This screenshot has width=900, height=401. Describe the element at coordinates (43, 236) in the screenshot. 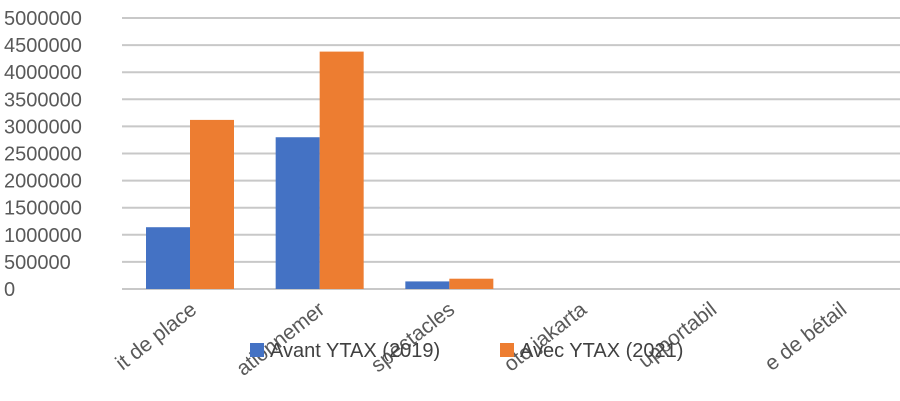

I see `y-tick-label: 1000000` at that location.